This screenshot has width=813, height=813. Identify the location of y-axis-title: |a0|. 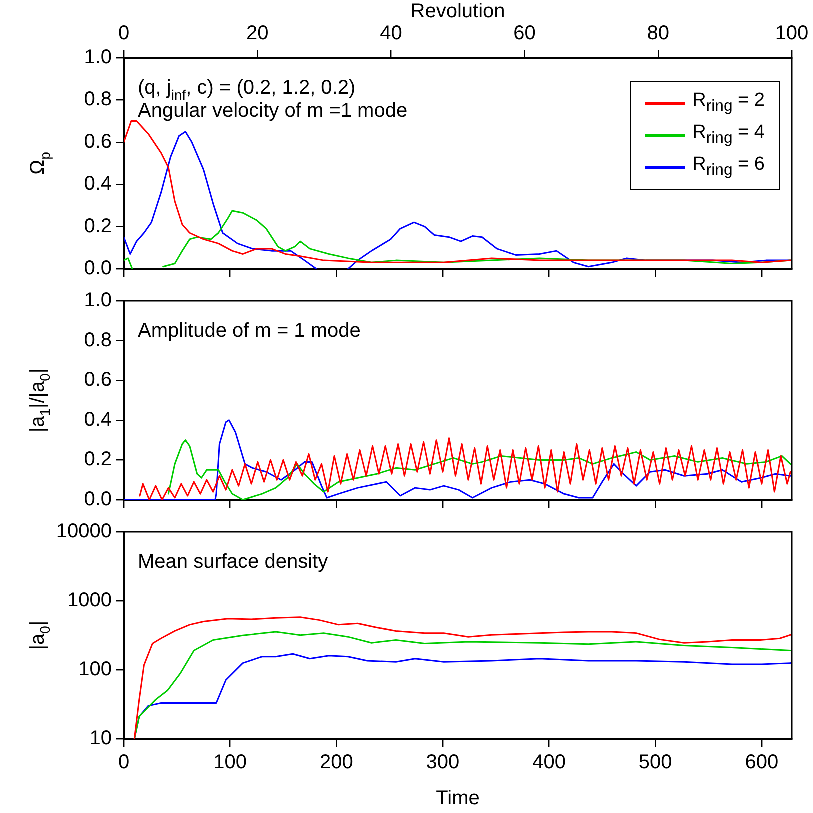
(40, 635).